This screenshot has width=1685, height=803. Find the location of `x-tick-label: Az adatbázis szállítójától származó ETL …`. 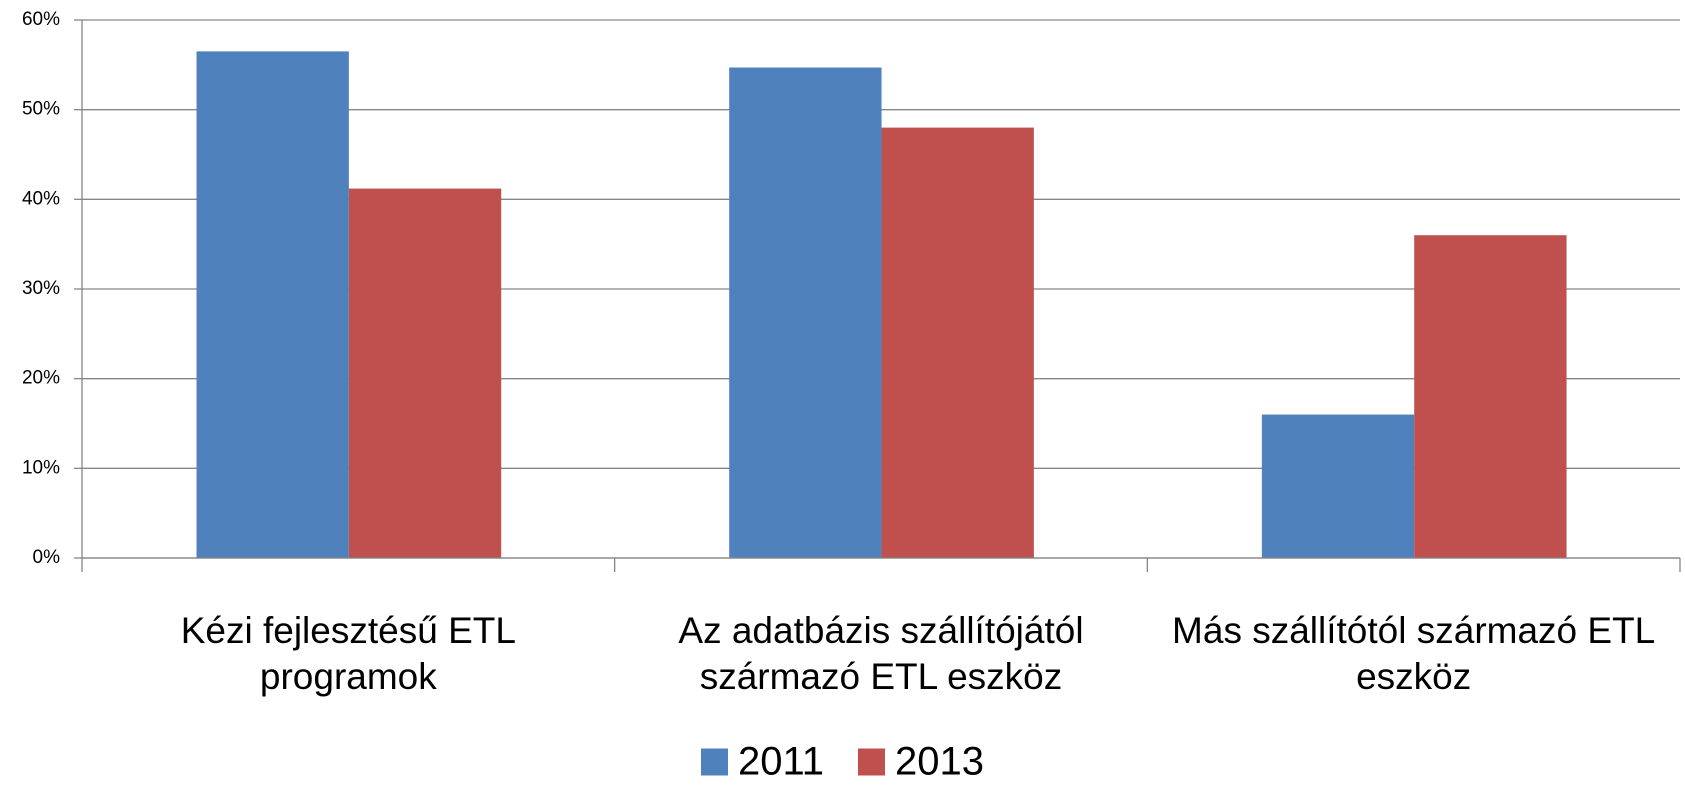

x-tick-label: Az adatbázis szállítójától származó ETL … is located at coordinates (881, 653).